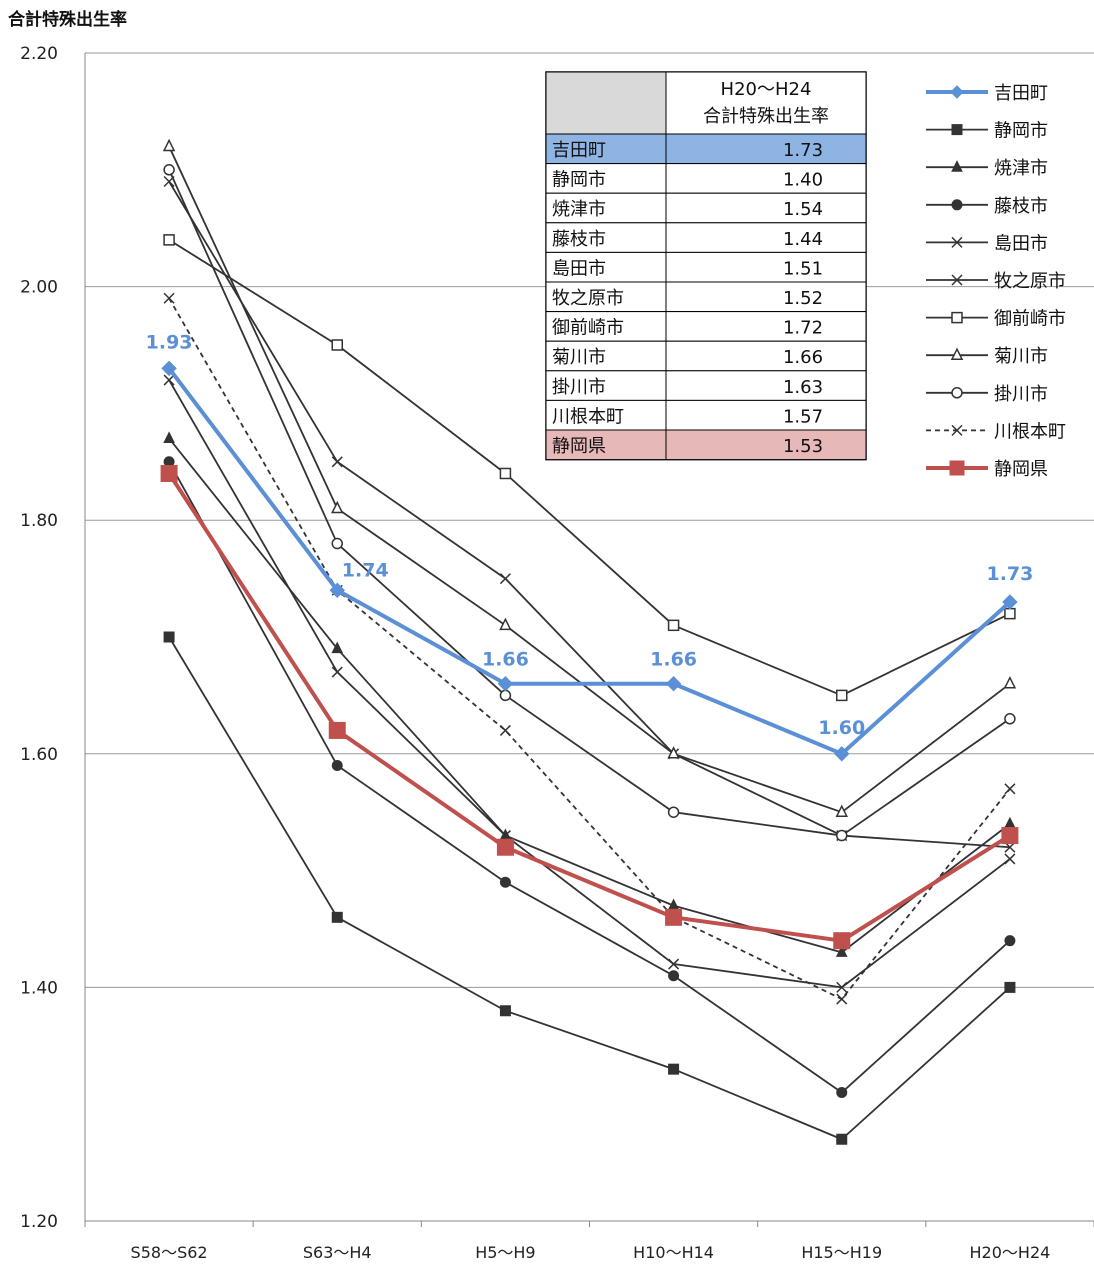 The height and width of the screenshot is (1265, 1094). Describe the element at coordinates (579, 357) in the screenshot. I see `table-row-name: 菊川市` at that location.